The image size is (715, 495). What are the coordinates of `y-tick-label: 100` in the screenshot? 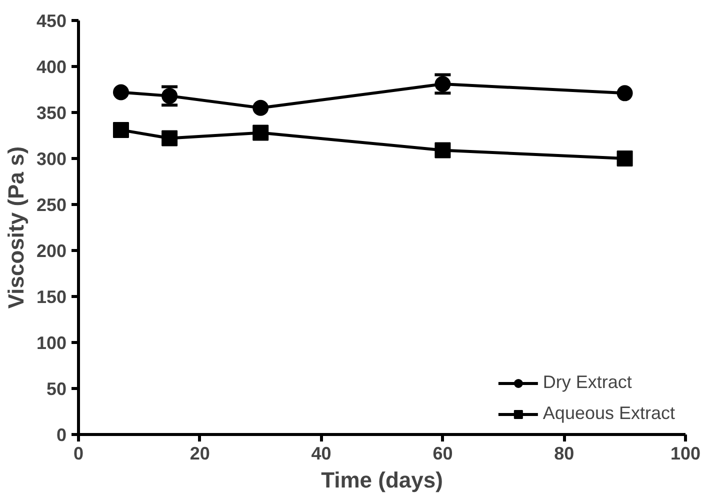 It's located at (51, 343).